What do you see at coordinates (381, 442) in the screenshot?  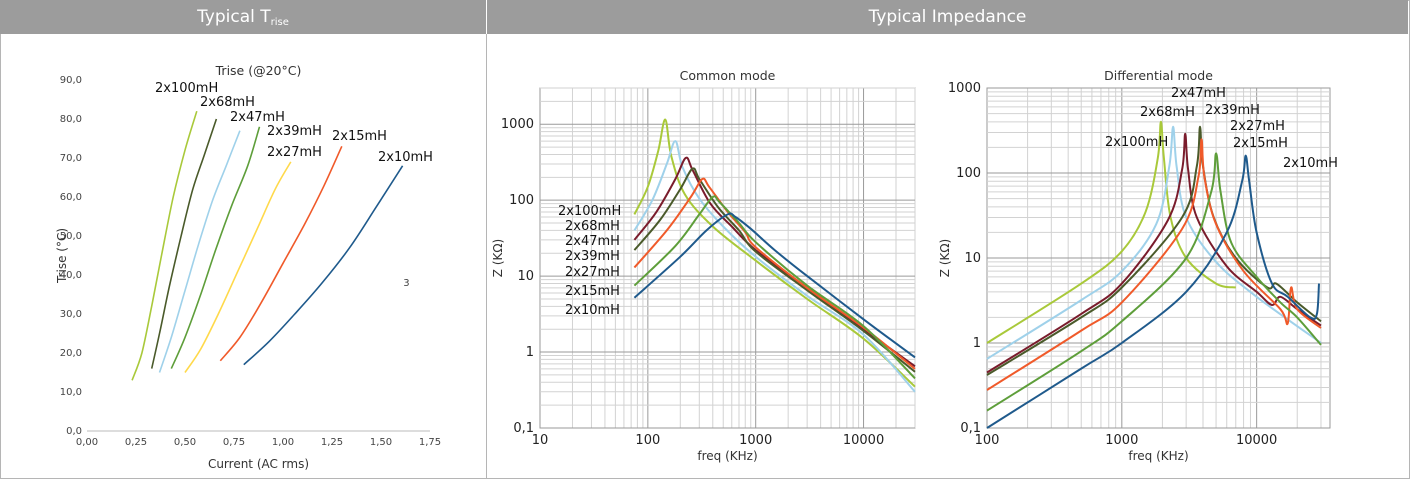 I see `trise-xtick-label: 1,50` at bounding box center [381, 442].